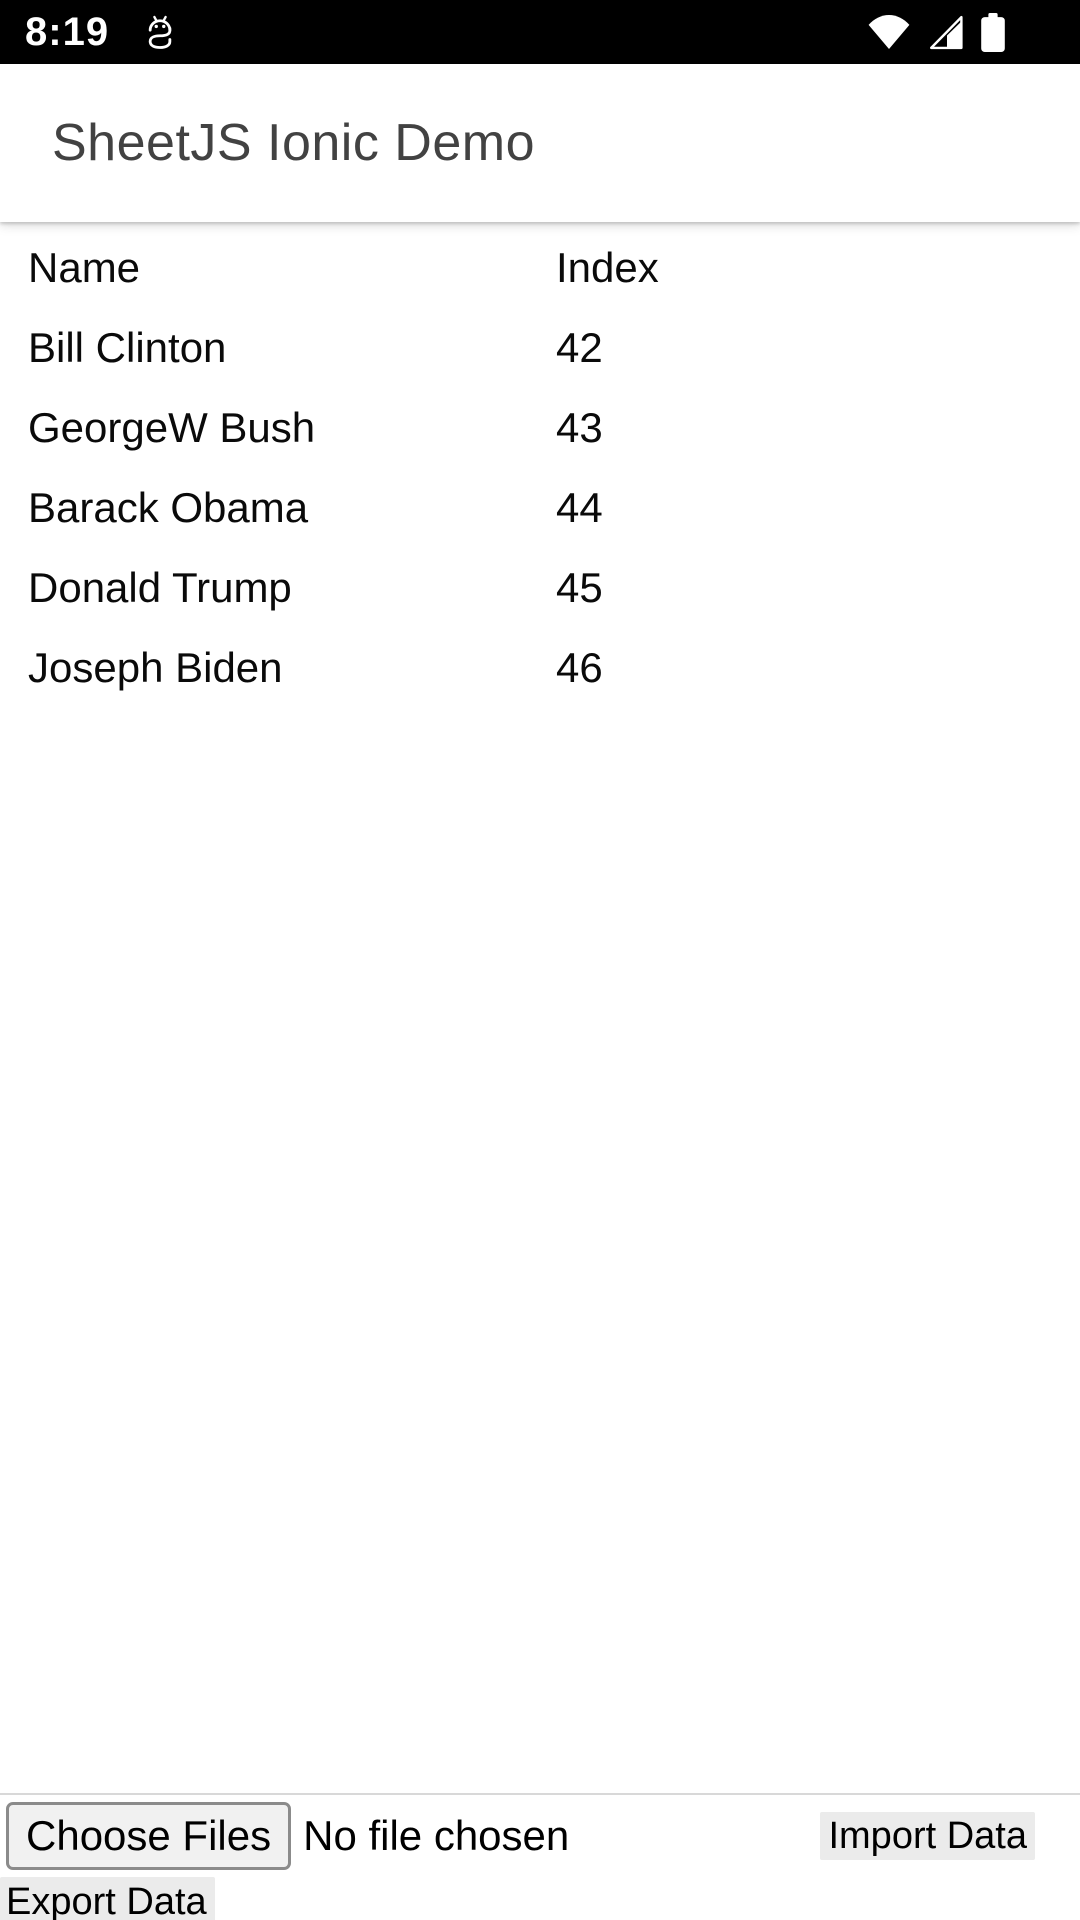 The width and height of the screenshot is (1080, 1920). I want to click on table-row: Barack Obama 44, so click(540, 508).